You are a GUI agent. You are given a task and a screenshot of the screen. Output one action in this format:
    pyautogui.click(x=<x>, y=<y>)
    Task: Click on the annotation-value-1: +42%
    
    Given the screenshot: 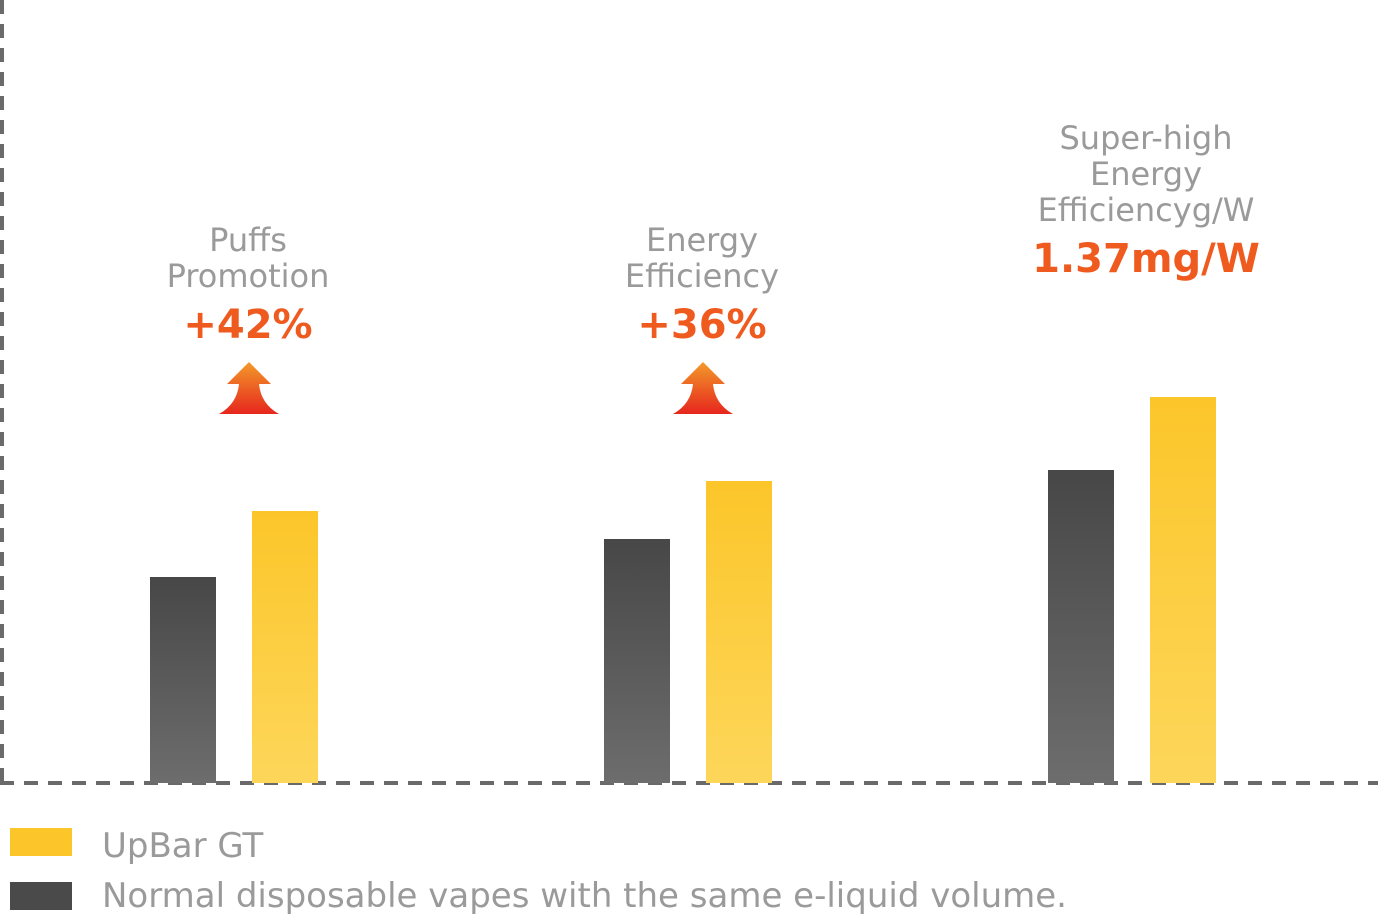 What is the action you would take?
    pyautogui.click(x=248, y=325)
    